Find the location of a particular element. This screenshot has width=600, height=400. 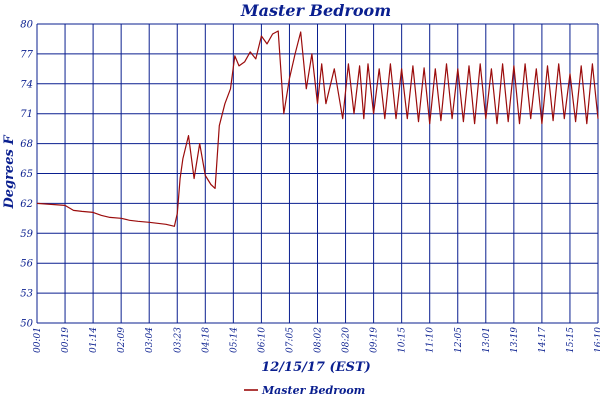

chart-title: Master Bedroom is located at coordinates (315, 10).